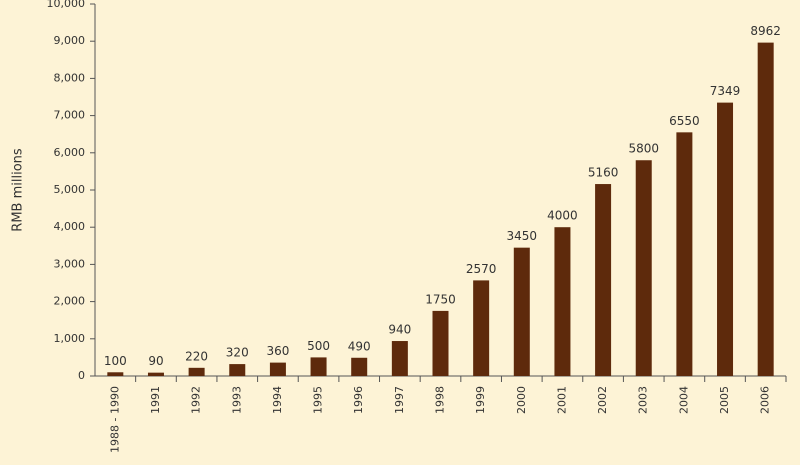 Image resolution: width=800 pixels, height=465 pixels. I want to click on value-label: 3450, so click(522, 236).